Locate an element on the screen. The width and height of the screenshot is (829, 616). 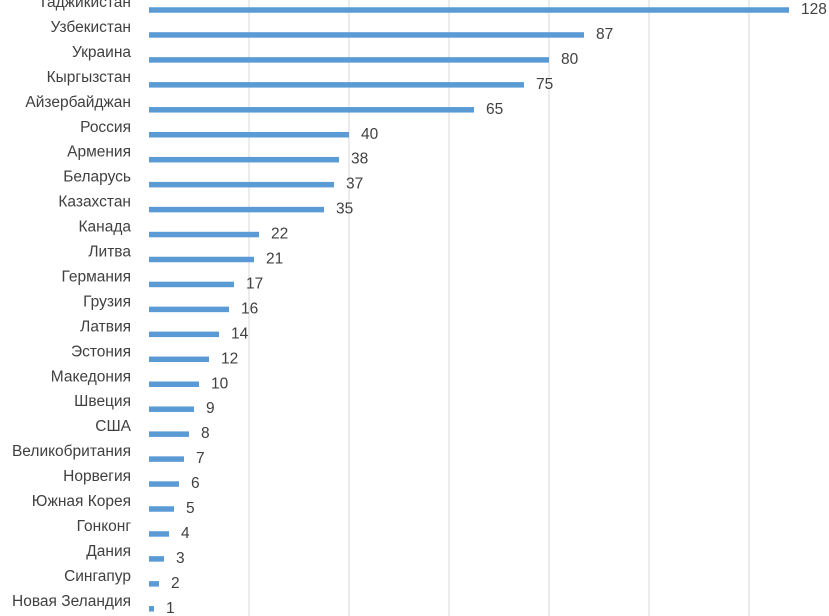
category-label: Македония is located at coordinates (91, 376).